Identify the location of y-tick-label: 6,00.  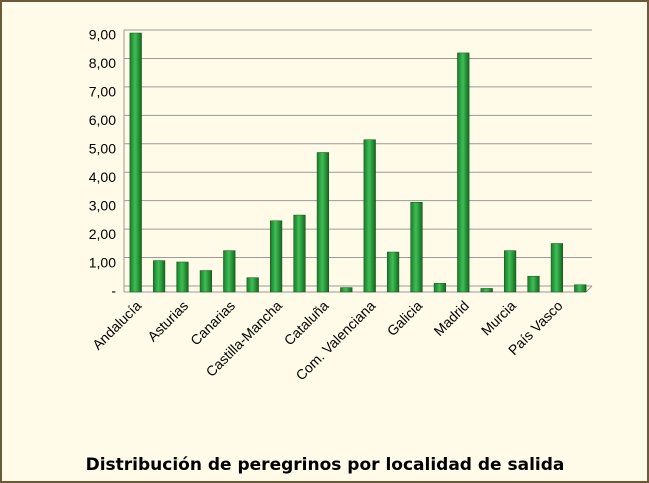
(102, 120).